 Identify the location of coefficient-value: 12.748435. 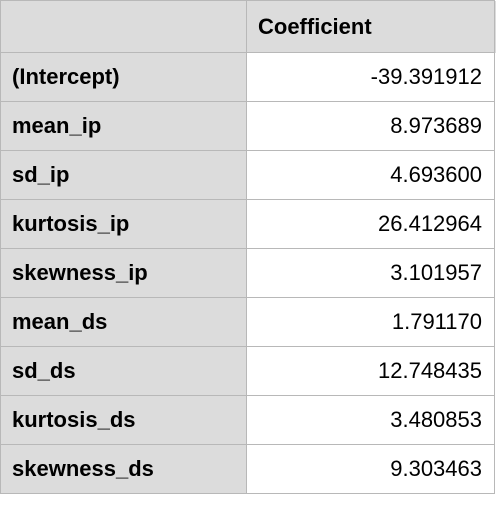
(370, 371).